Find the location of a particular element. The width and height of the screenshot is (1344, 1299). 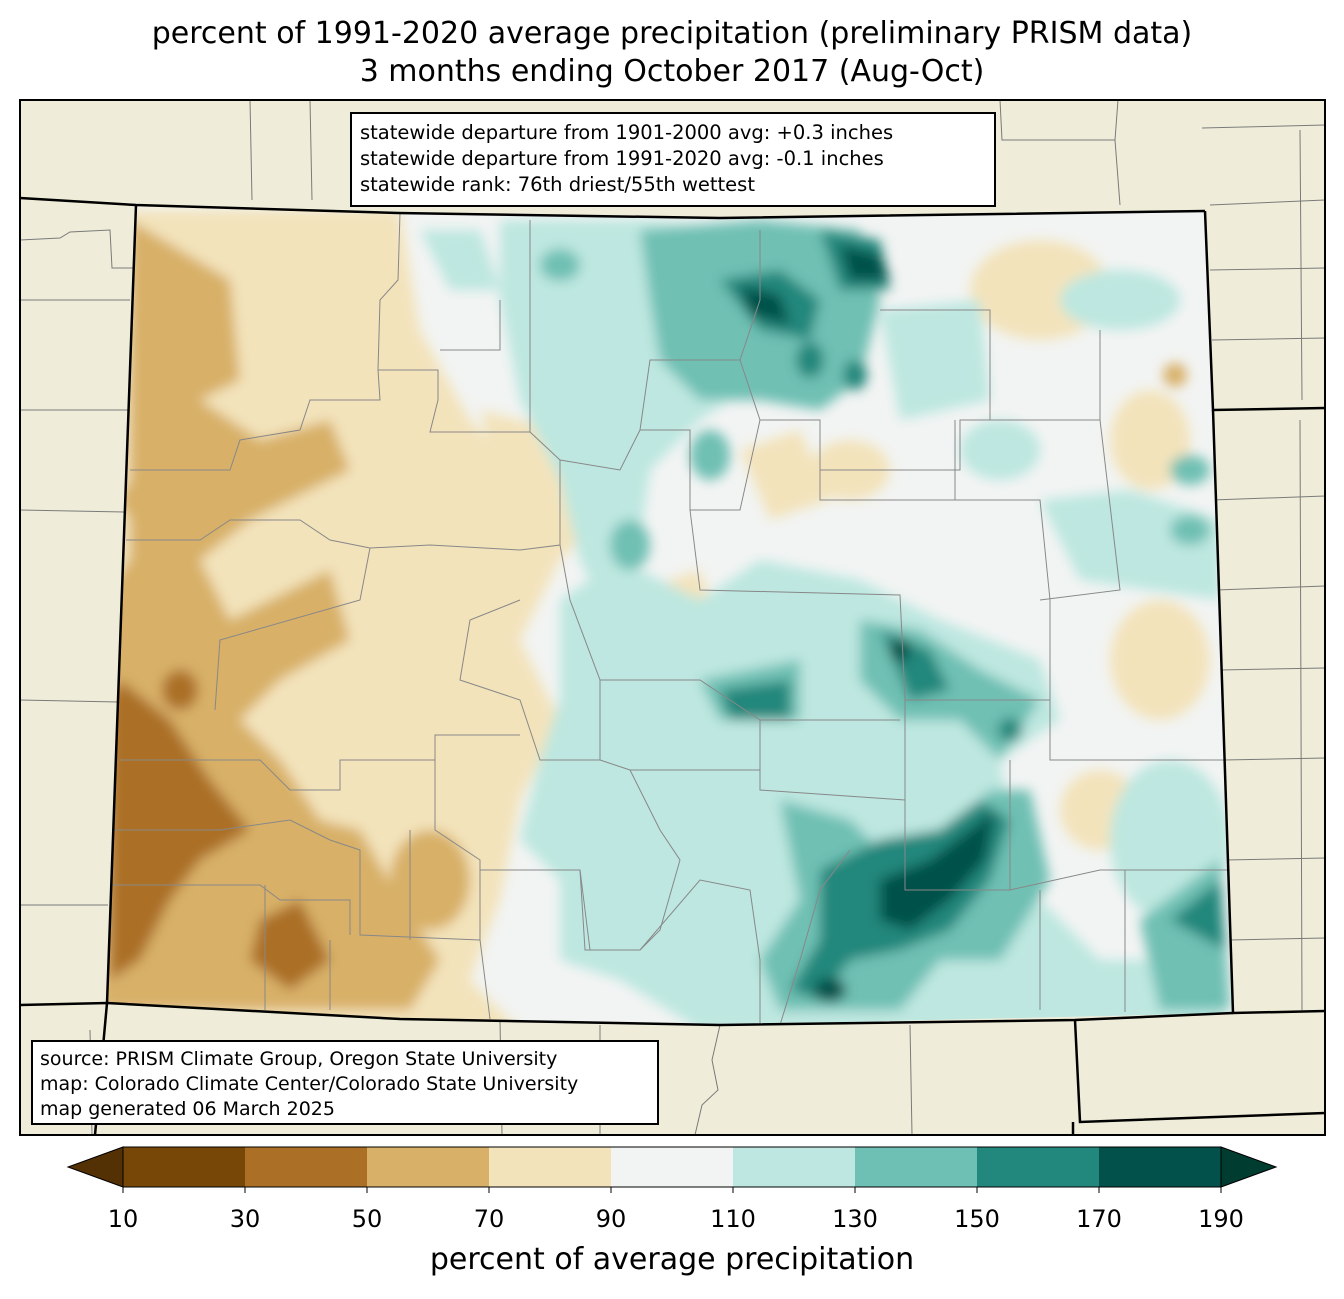

colorbar-tick-label: 110 is located at coordinates (733, 1219).